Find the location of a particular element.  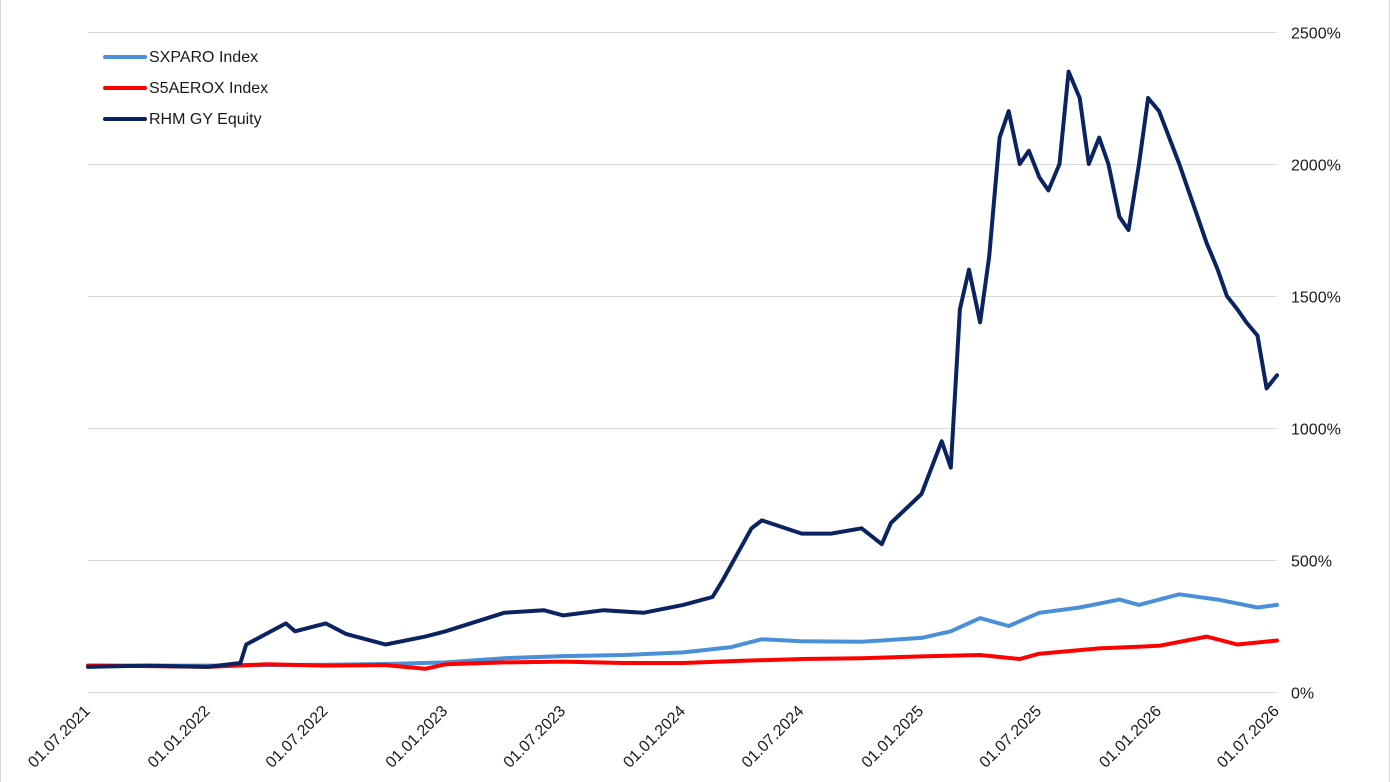

legend-label: RHM GY Equity is located at coordinates (205, 119).